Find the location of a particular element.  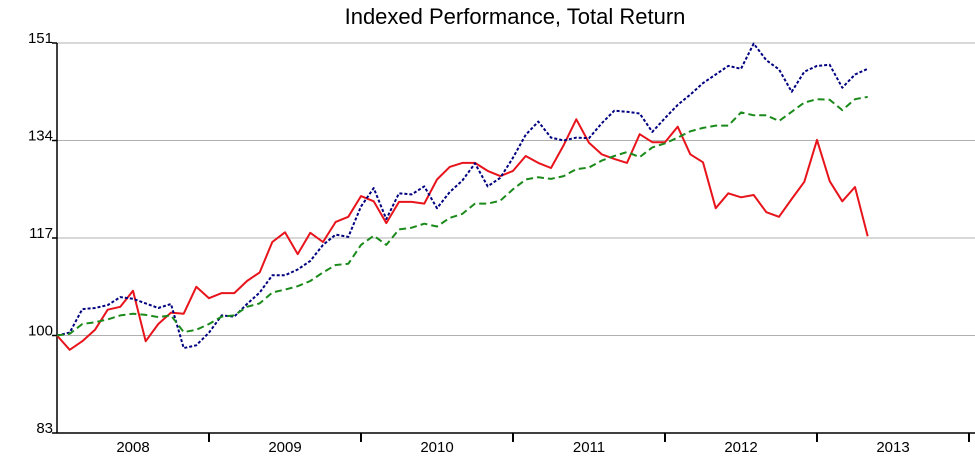

x-tick-label: 2008 is located at coordinates (132, 447).